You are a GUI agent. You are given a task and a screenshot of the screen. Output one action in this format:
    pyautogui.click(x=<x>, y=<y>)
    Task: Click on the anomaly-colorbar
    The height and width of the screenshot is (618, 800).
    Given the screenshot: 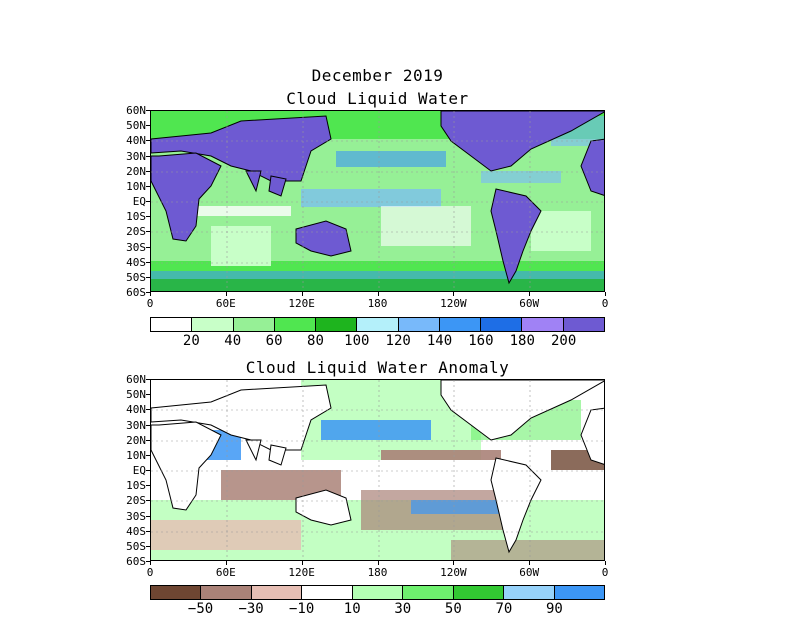 What is the action you would take?
    pyautogui.click(x=377, y=592)
    